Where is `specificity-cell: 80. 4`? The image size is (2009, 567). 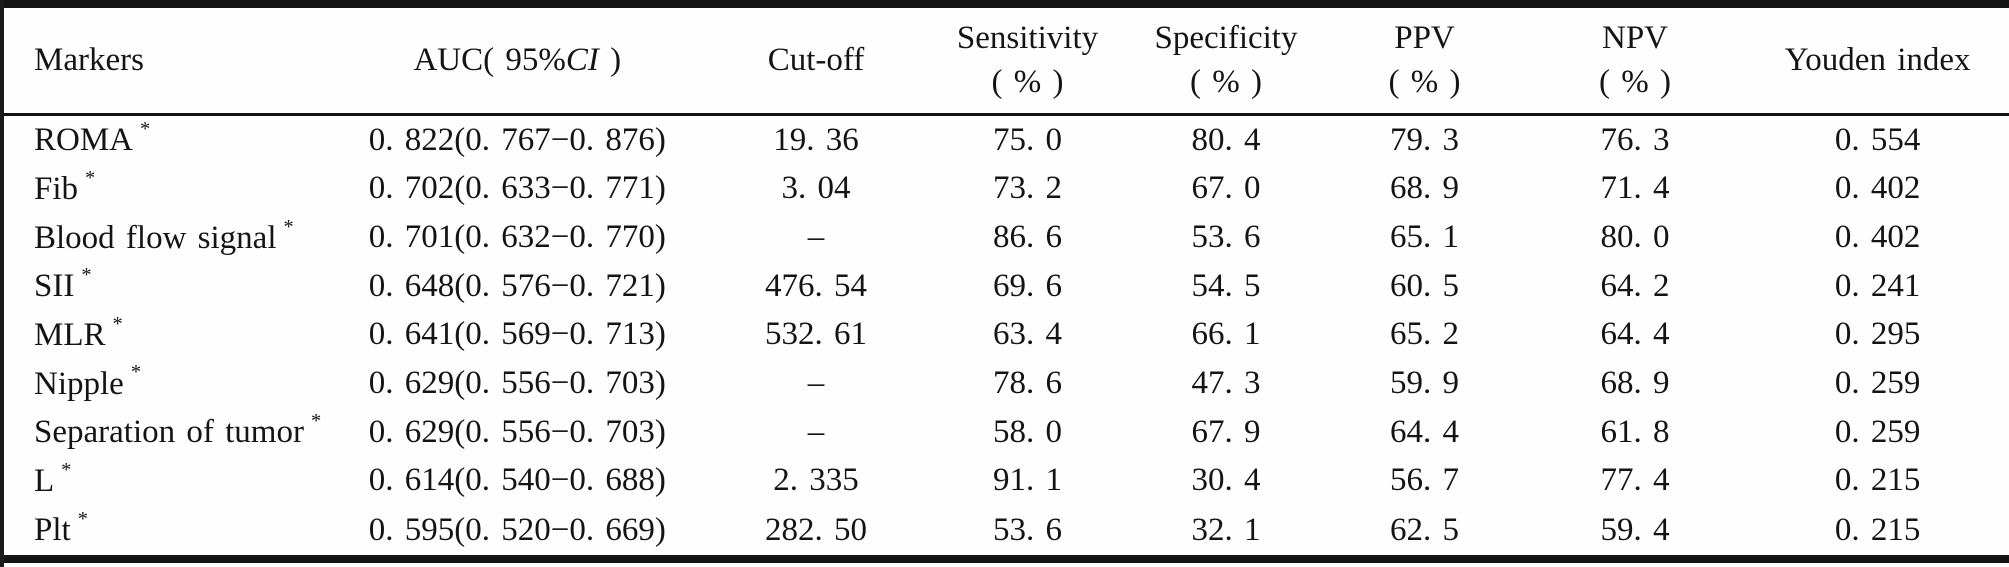
specificity-cell: 80. 4 is located at coordinates (1226, 139).